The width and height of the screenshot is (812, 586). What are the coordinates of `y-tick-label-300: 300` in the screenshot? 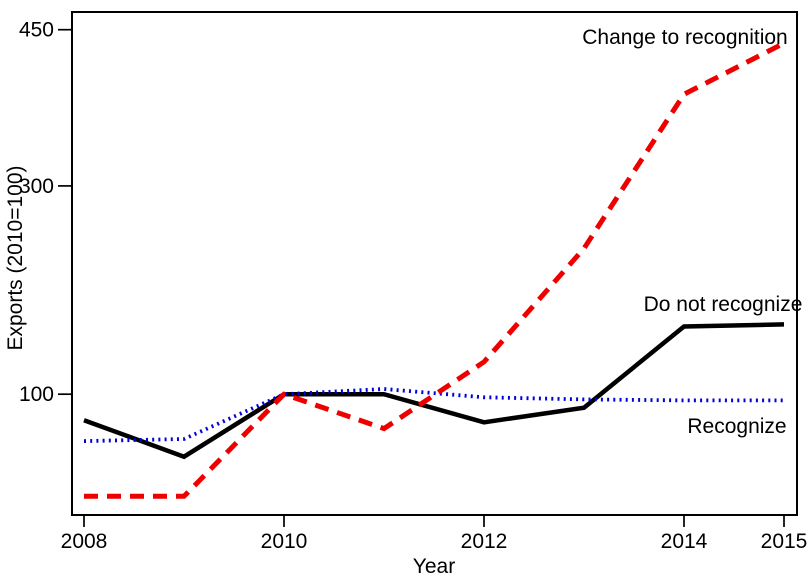 It's located at (36, 186).